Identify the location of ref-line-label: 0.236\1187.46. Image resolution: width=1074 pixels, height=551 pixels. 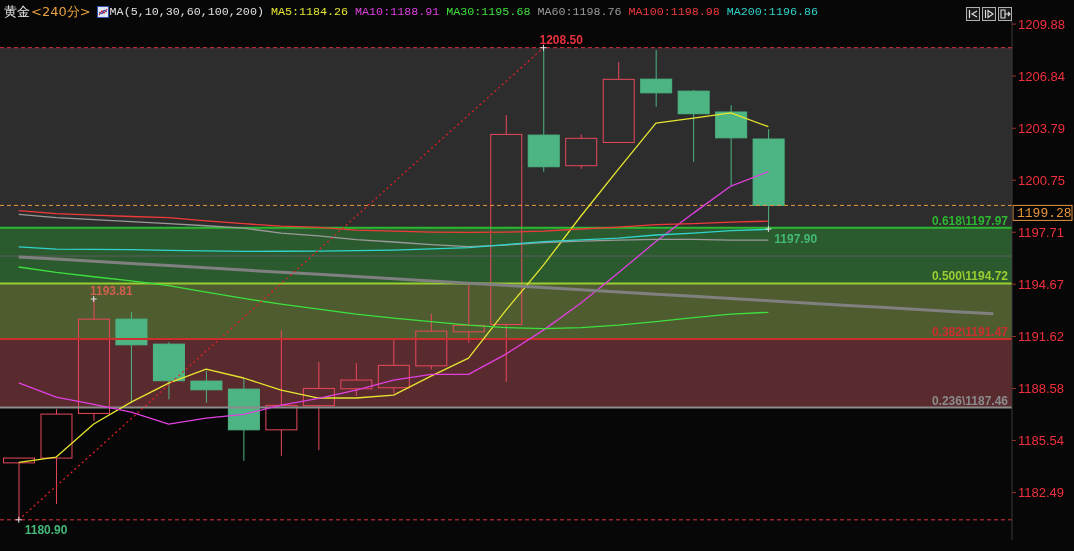
(970, 400).